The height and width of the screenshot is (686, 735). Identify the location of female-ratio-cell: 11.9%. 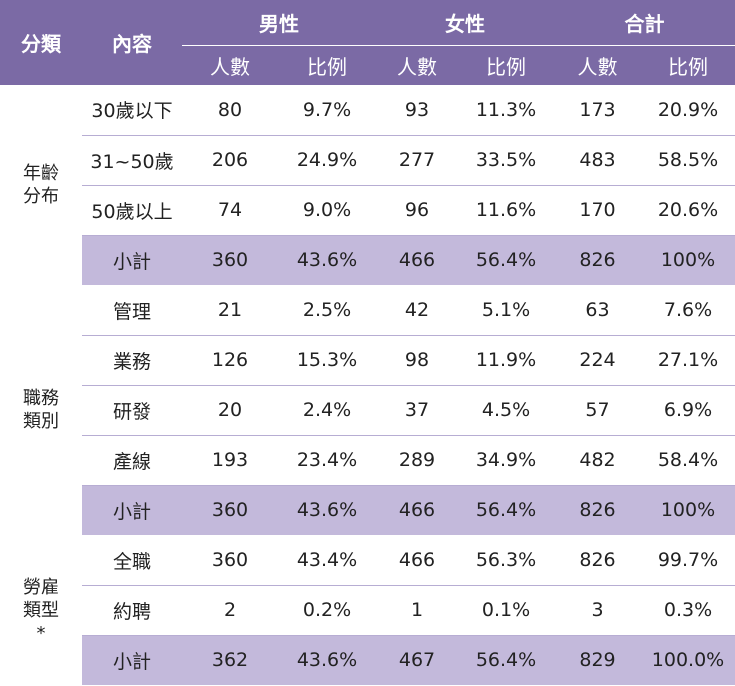
(506, 360).